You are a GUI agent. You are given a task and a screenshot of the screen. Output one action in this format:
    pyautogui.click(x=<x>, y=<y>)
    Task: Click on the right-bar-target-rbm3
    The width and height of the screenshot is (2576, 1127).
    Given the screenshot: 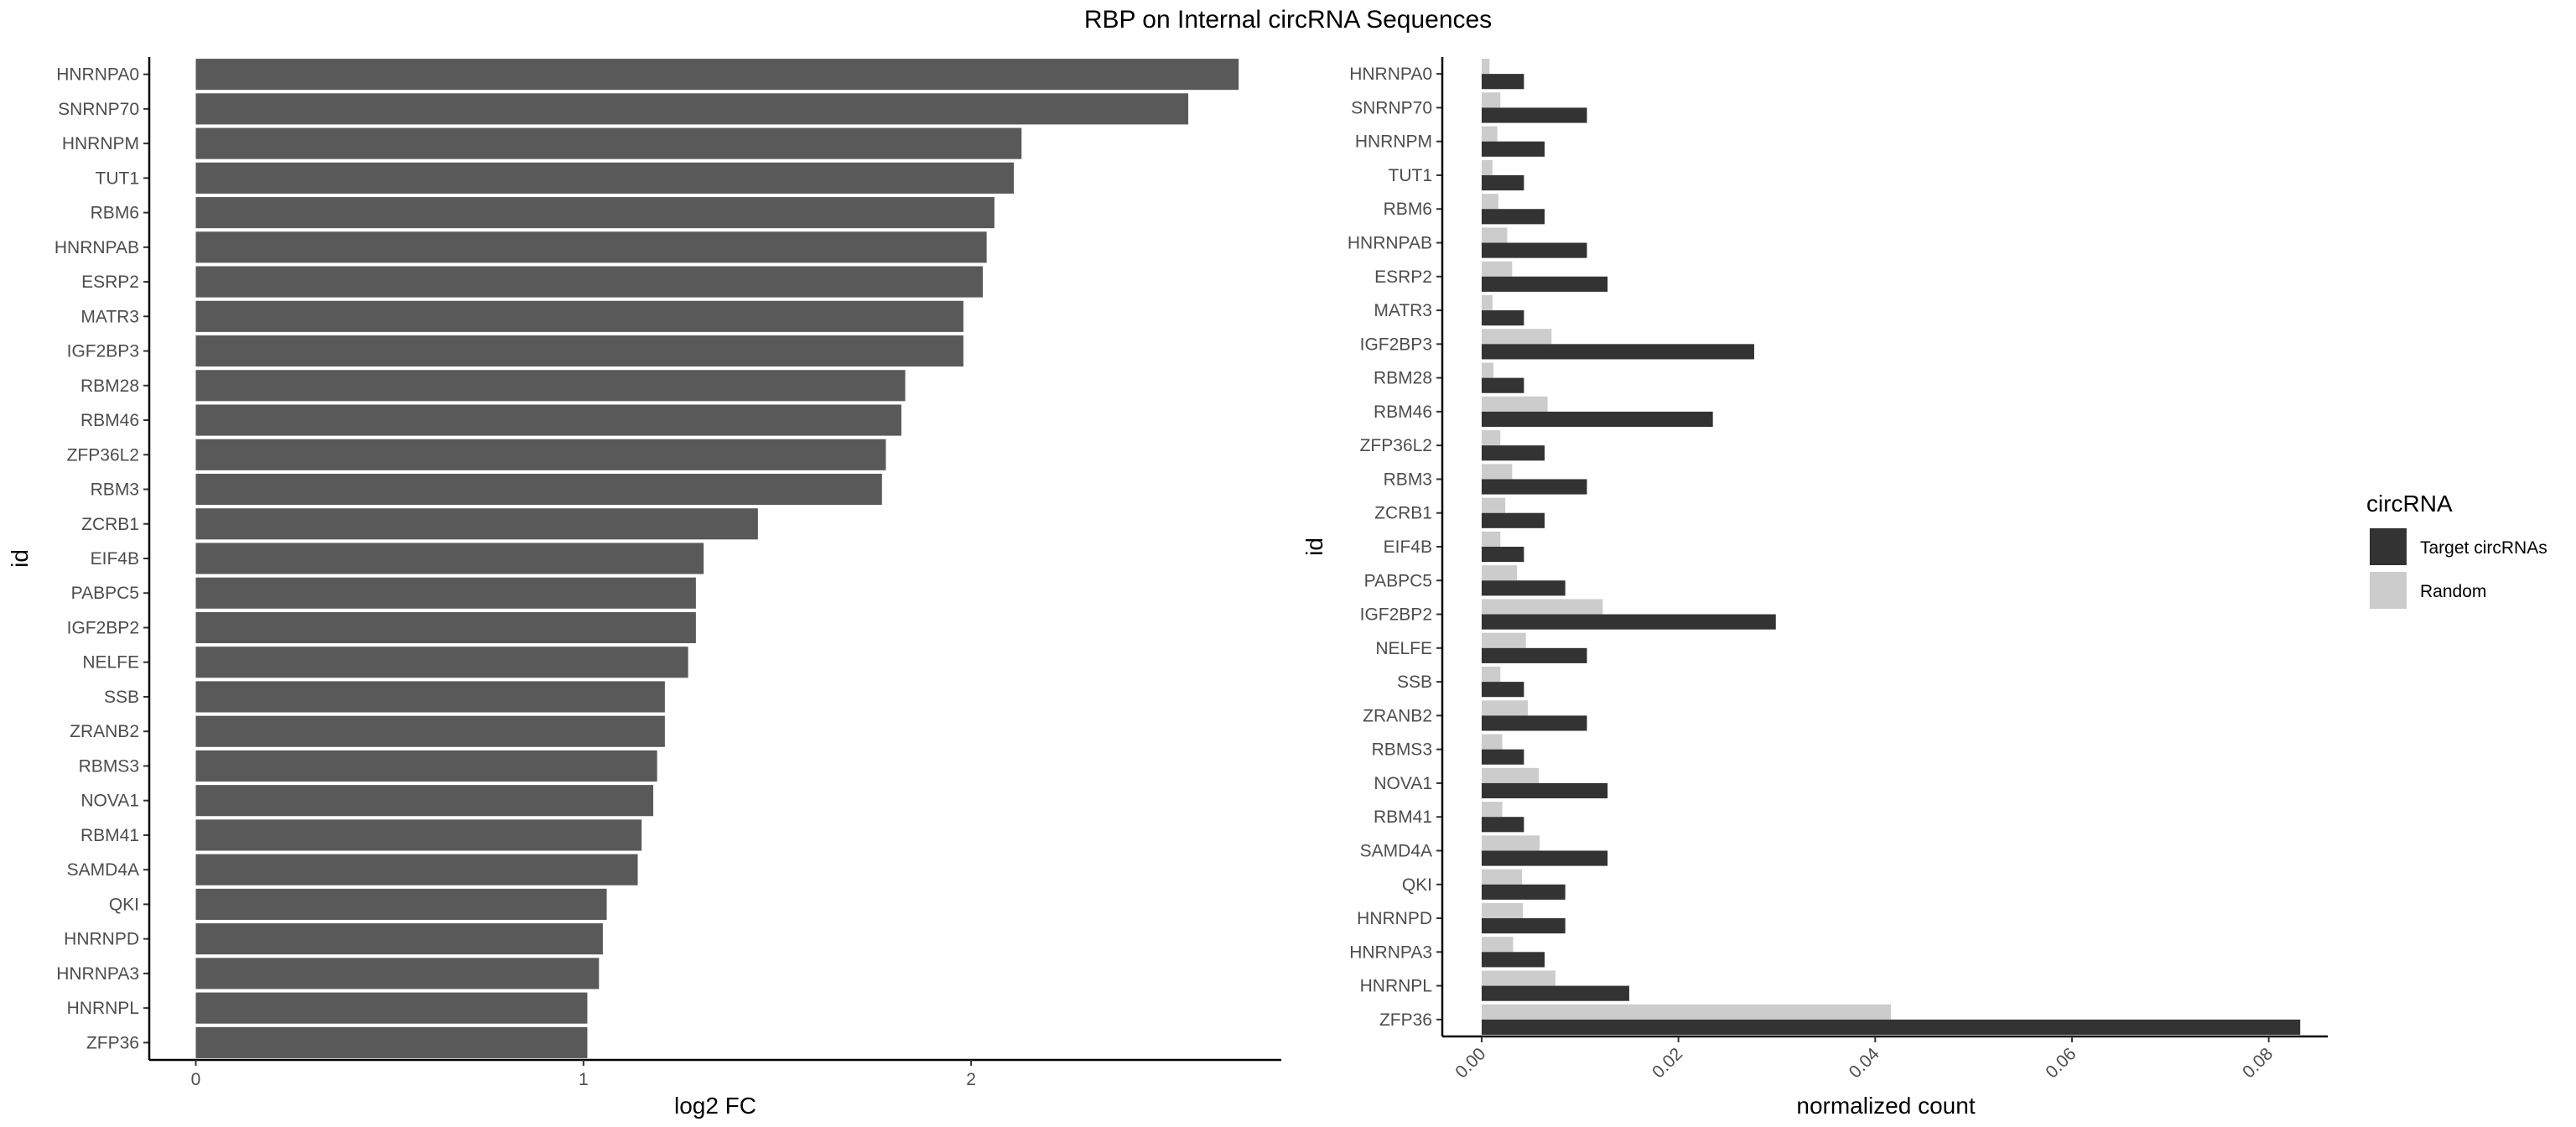 What is the action you would take?
    pyautogui.click(x=1534, y=487)
    